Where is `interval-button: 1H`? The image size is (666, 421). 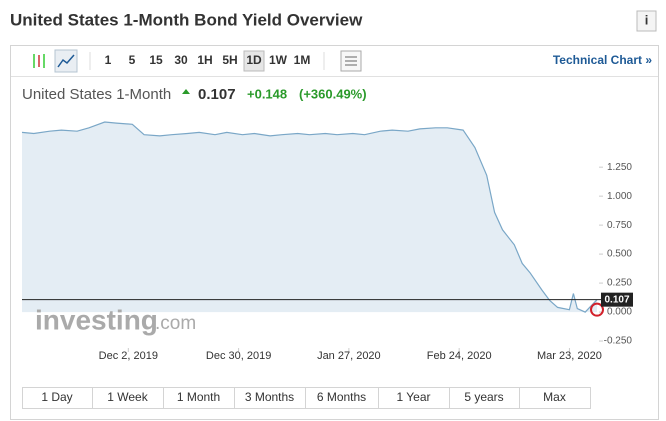
interval-button: 1H is located at coordinates (204, 60).